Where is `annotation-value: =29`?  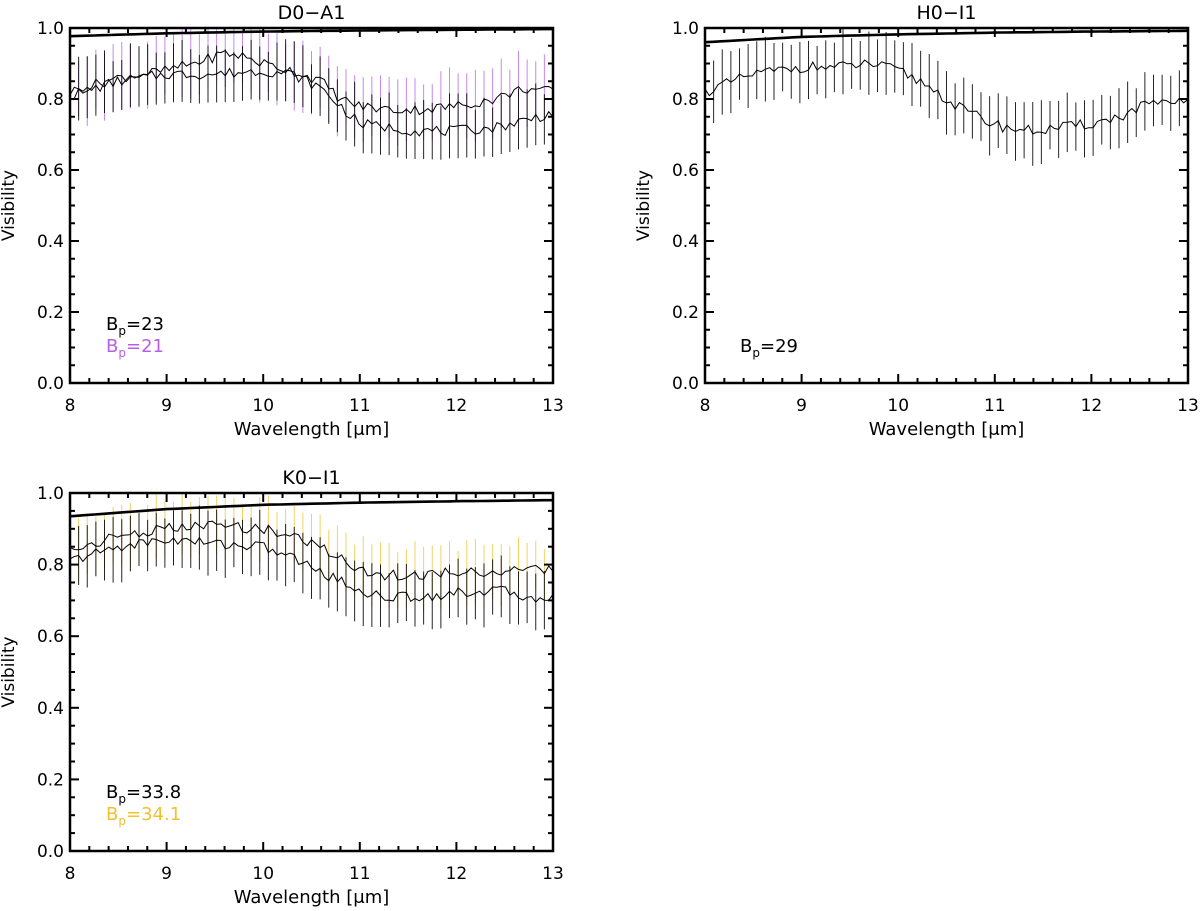 annotation-value: =29 is located at coordinates (779, 346).